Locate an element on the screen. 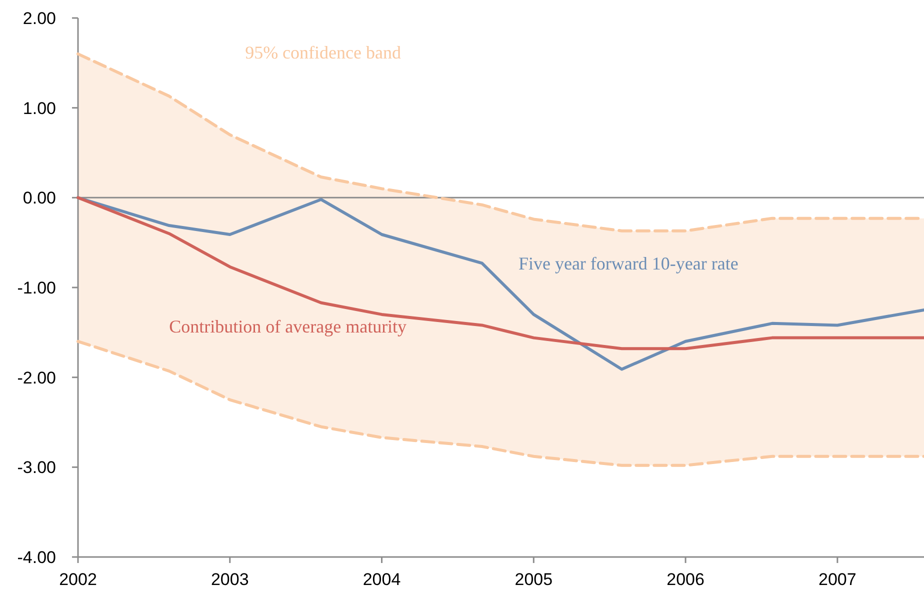 Image resolution: width=924 pixels, height=597 pixels. x-tick-label: 2005 is located at coordinates (533, 579).